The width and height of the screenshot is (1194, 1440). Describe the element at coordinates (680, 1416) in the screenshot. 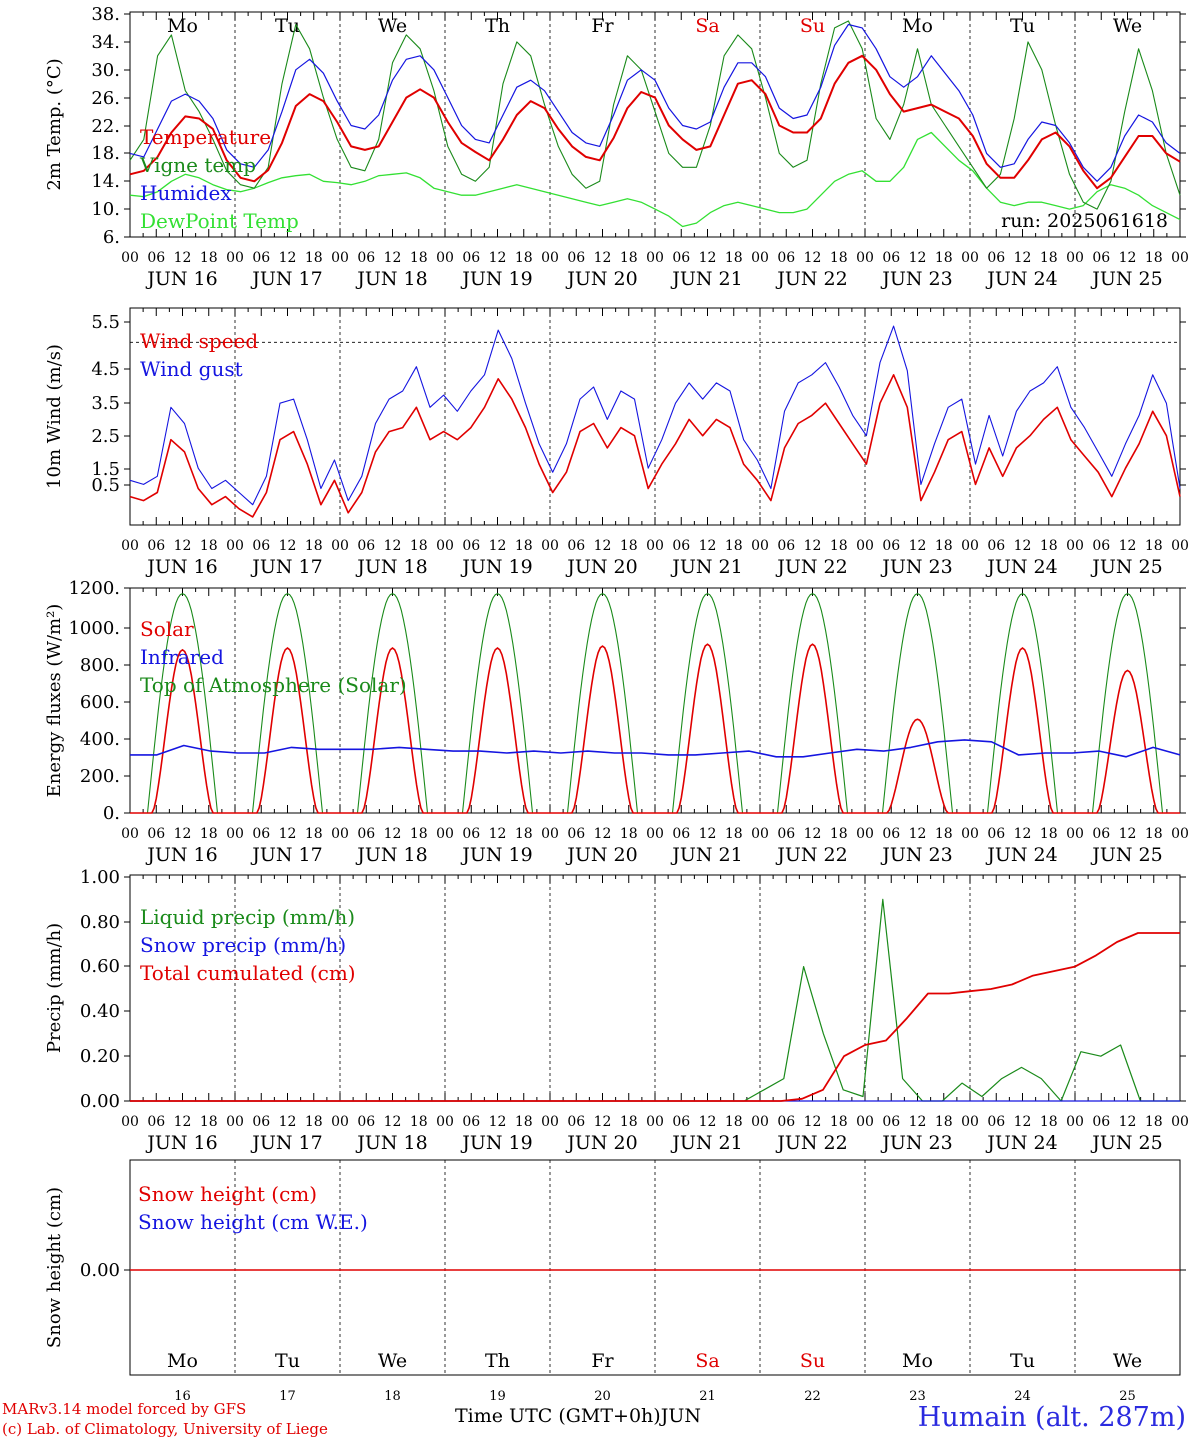

I see `month-label: JUN` at that location.